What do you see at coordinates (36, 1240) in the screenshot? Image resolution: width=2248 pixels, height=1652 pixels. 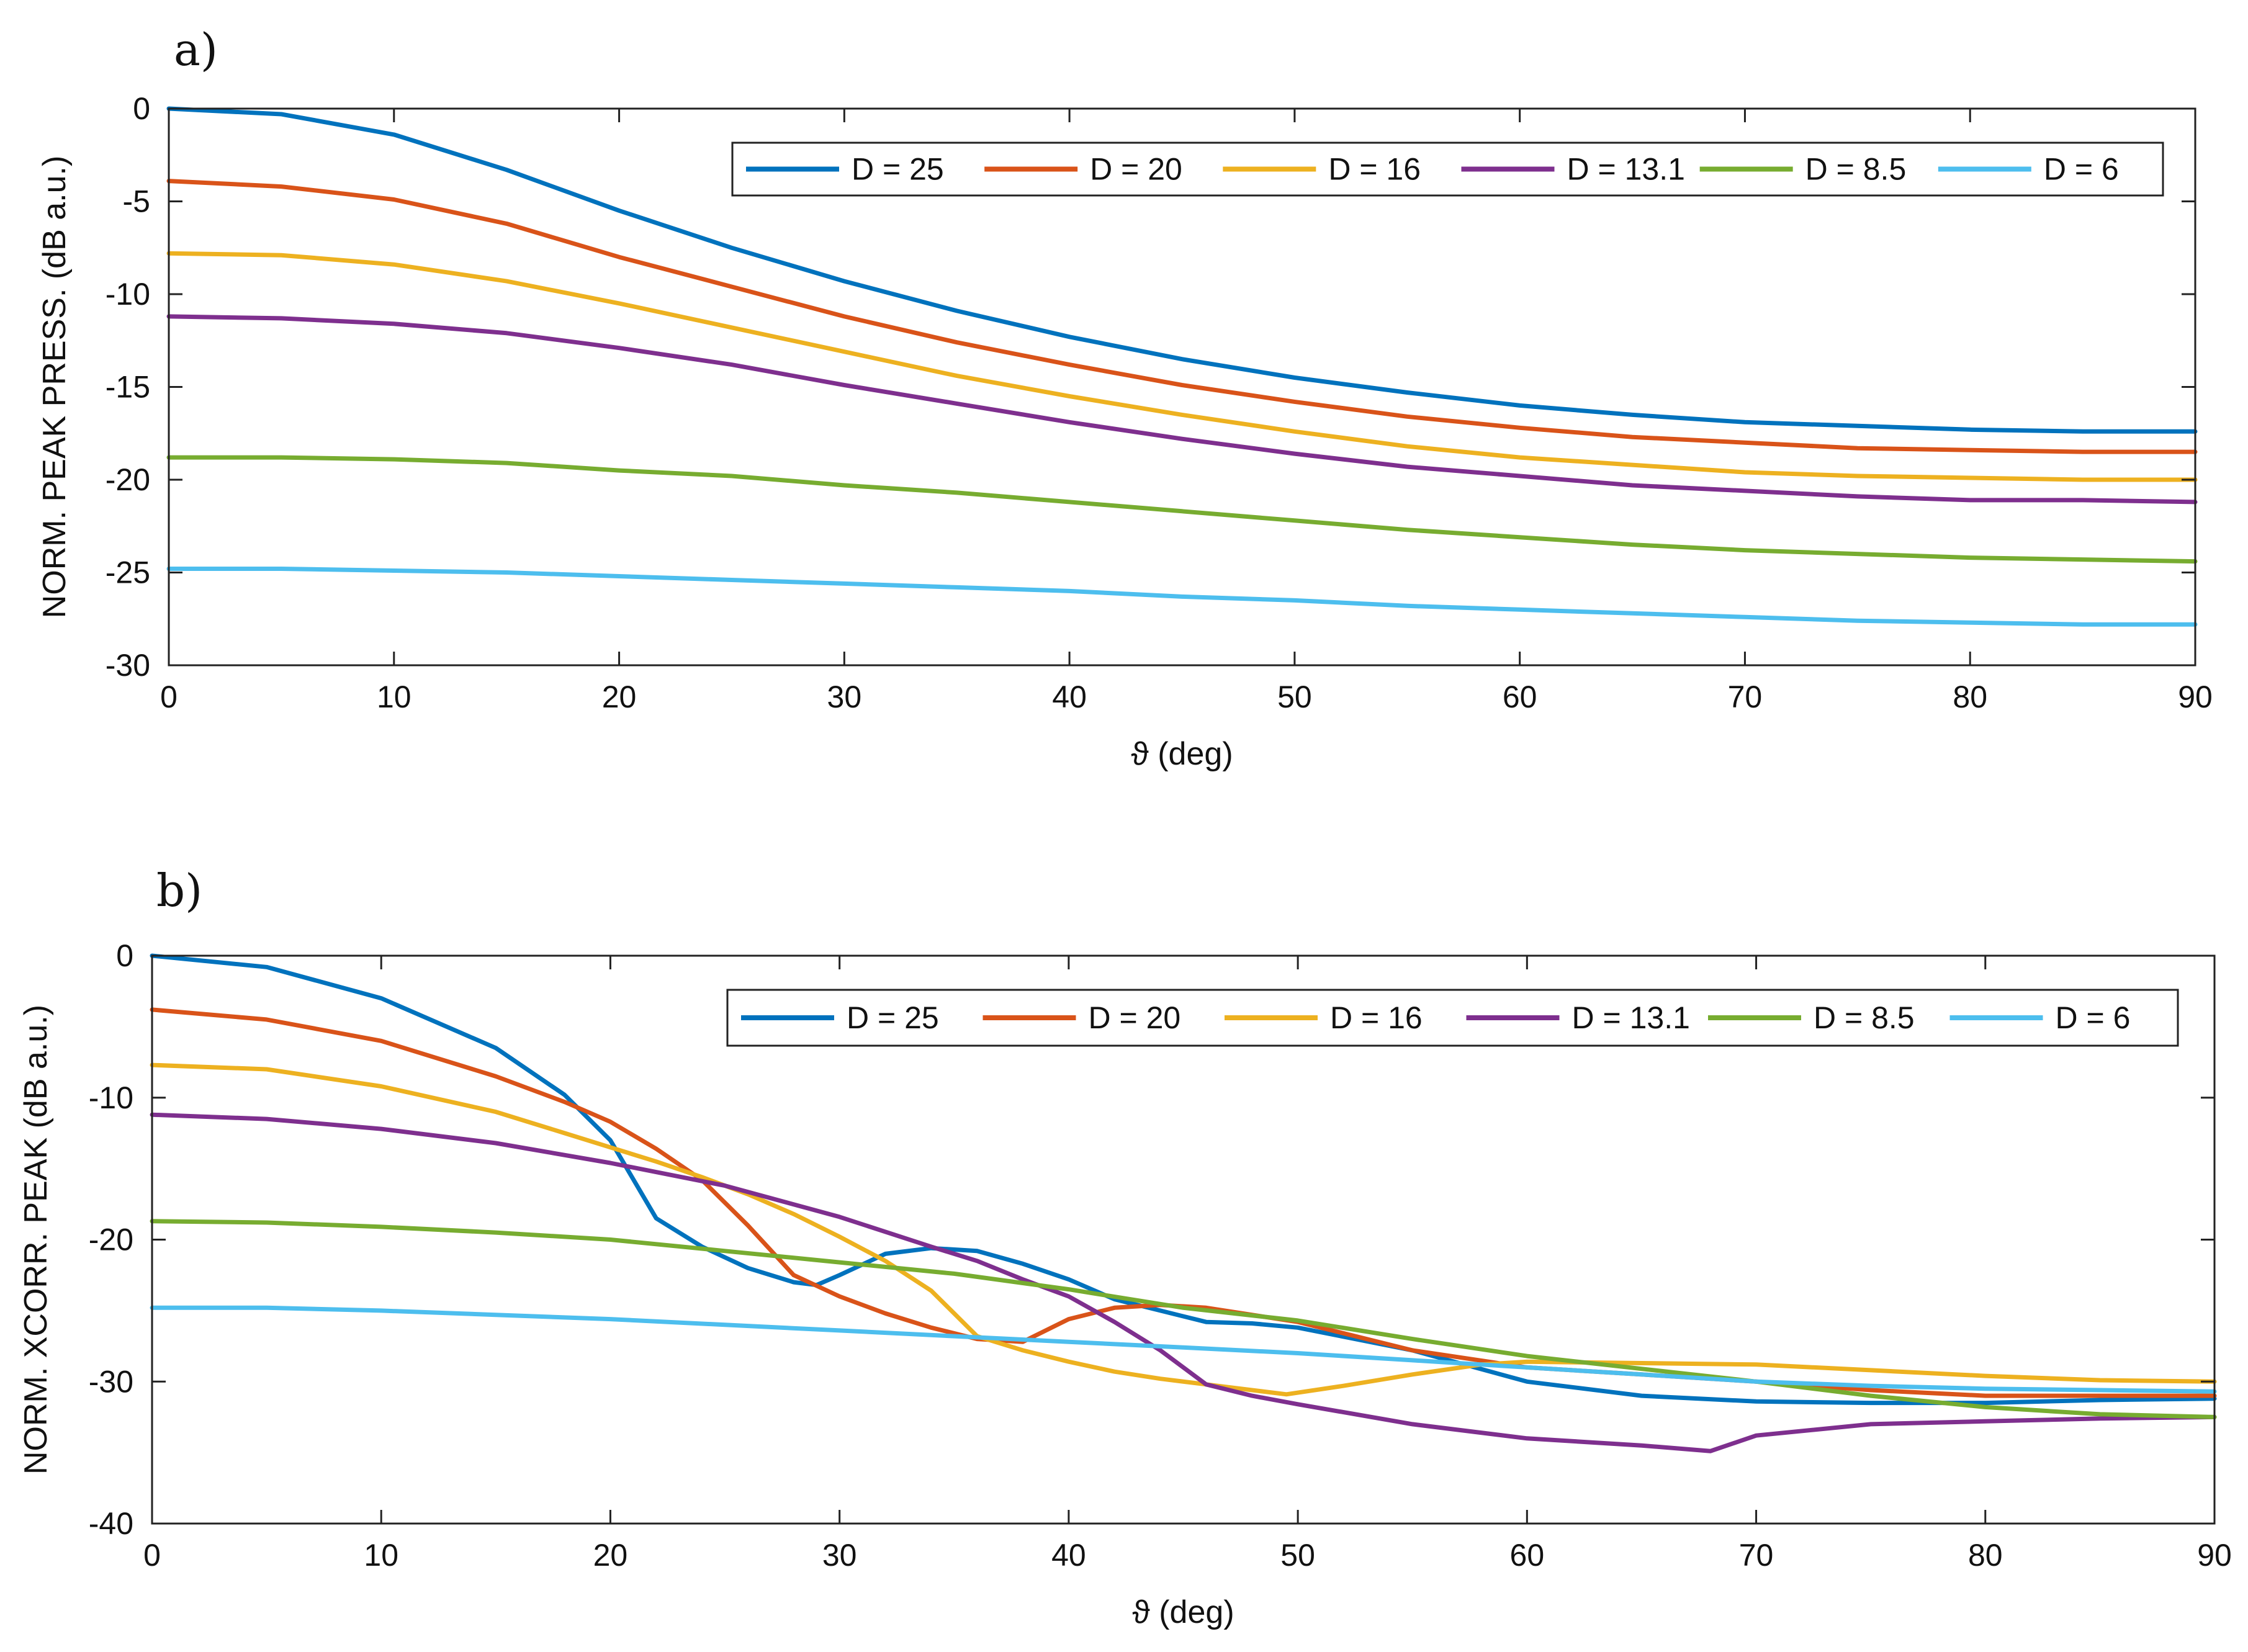 I see `y-axis-label: NORM. XCORR. PEAK (dB a.u.)` at bounding box center [36, 1240].